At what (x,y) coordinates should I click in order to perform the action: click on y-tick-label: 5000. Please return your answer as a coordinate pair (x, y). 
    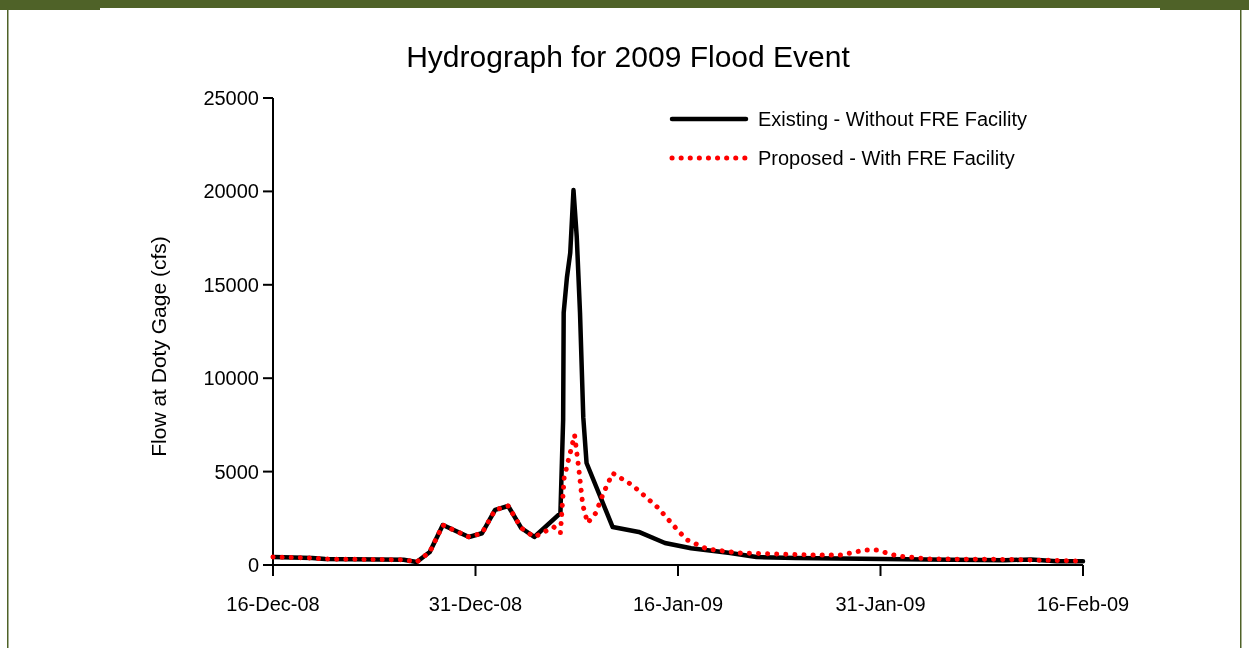
    Looking at the image, I should click on (236, 471).